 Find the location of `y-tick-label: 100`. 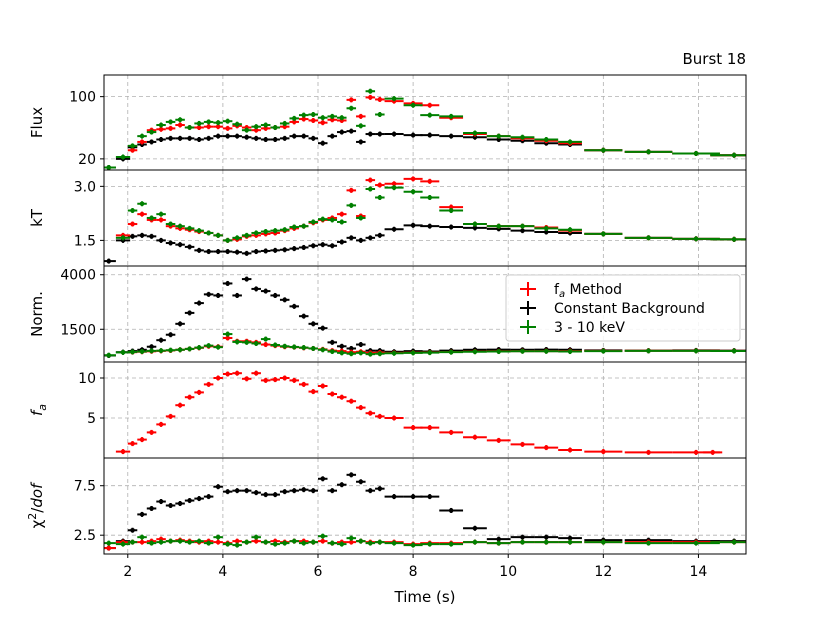

y-tick-label: 100 is located at coordinates (82, 98).